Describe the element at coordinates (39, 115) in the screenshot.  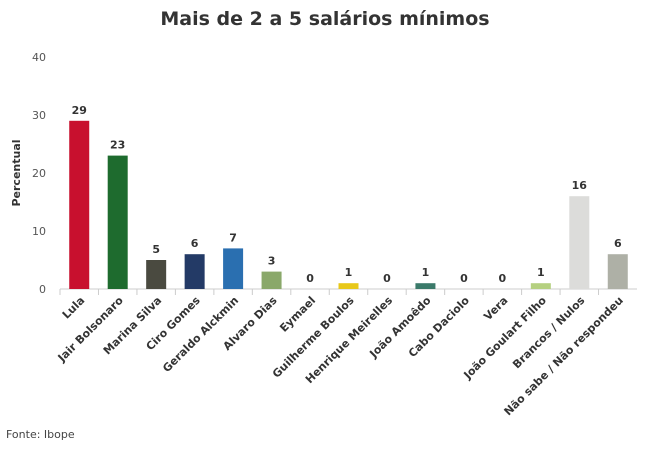
I see `y-tick-label: 30` at that location.